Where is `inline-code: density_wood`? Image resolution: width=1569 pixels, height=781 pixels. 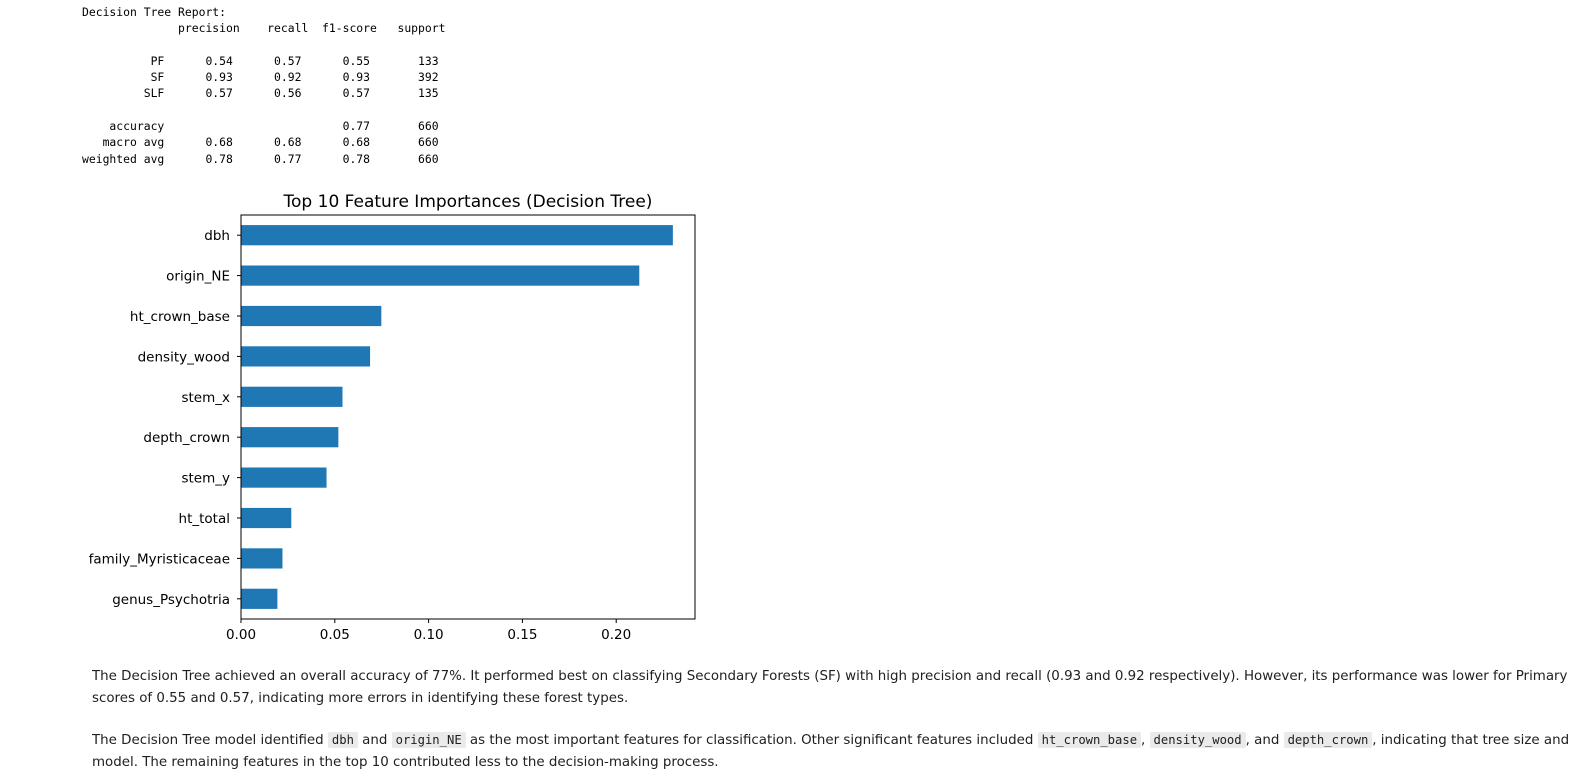
inline-code: density_wood is located at coordinates (1197, 740).